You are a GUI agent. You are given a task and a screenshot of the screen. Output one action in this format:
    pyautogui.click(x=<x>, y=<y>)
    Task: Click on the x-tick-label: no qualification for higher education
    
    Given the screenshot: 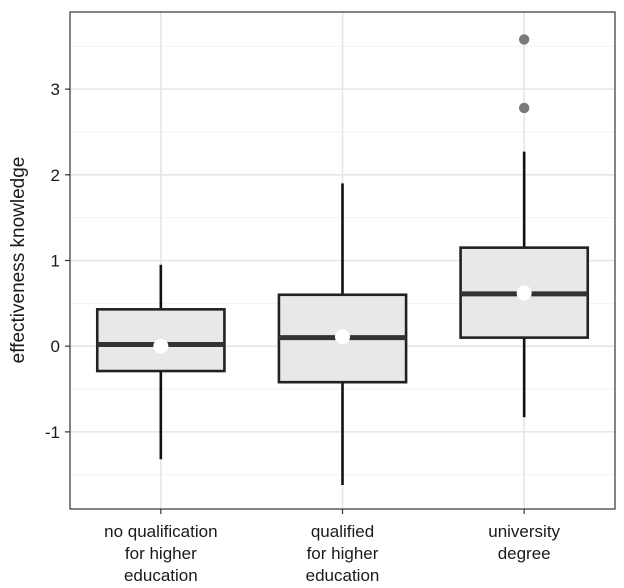 What is the action you would take?
    pyautogui.click(x=160, y=553)
    